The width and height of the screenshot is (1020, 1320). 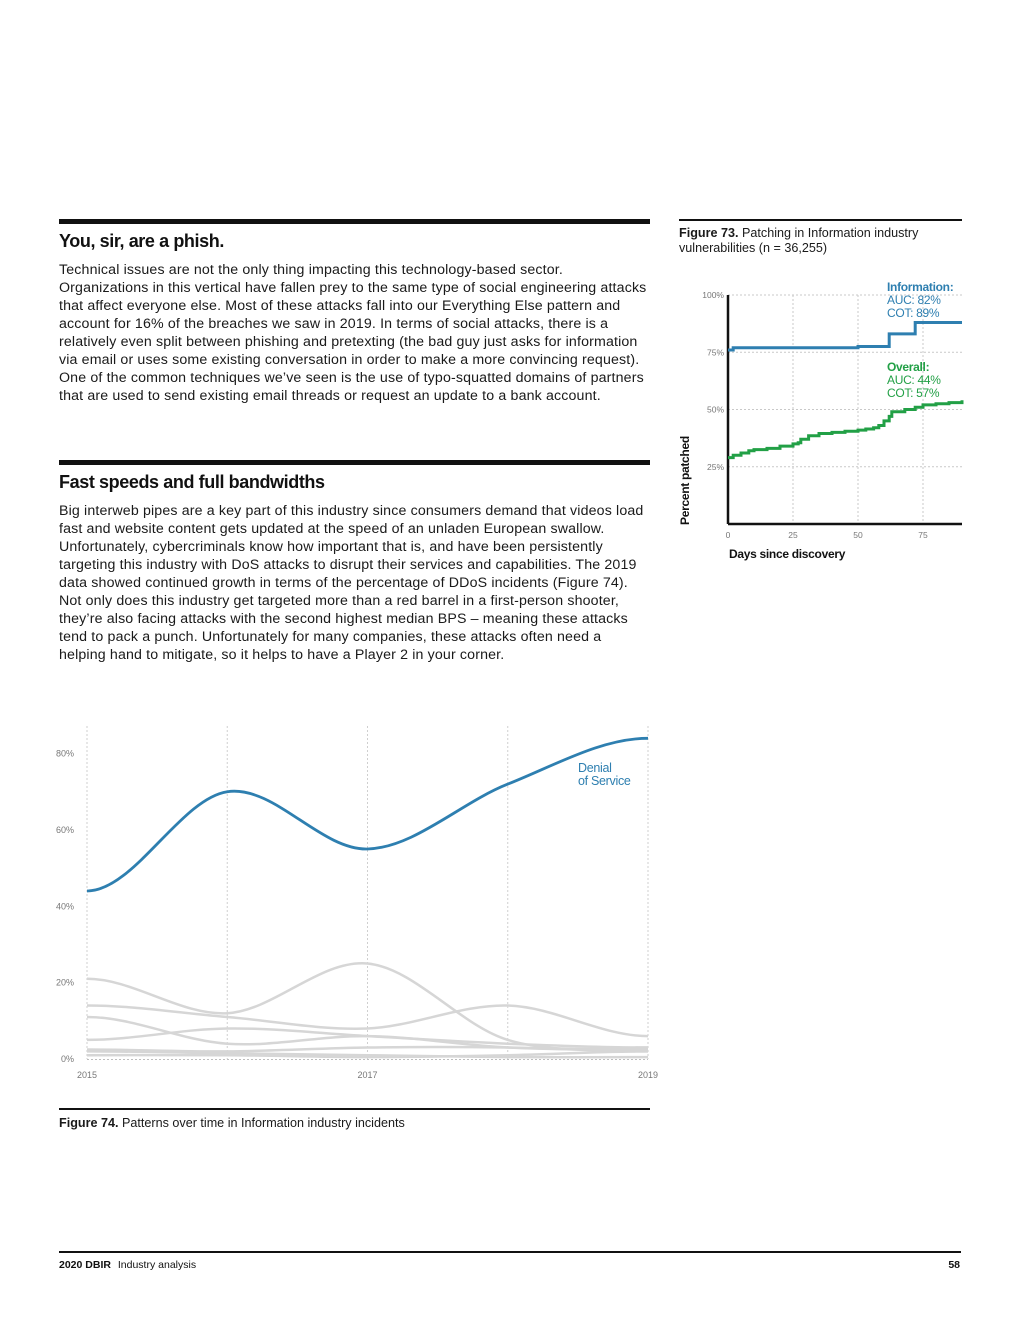 I want to click on series-annotation: Information:AUC: 82%COT: 89%, so click(x=920, y=300).